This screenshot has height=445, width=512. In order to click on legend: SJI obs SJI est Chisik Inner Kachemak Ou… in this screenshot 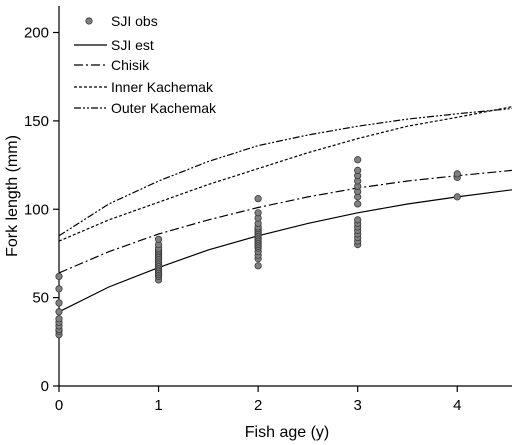, I will do `click(145, 64)`.